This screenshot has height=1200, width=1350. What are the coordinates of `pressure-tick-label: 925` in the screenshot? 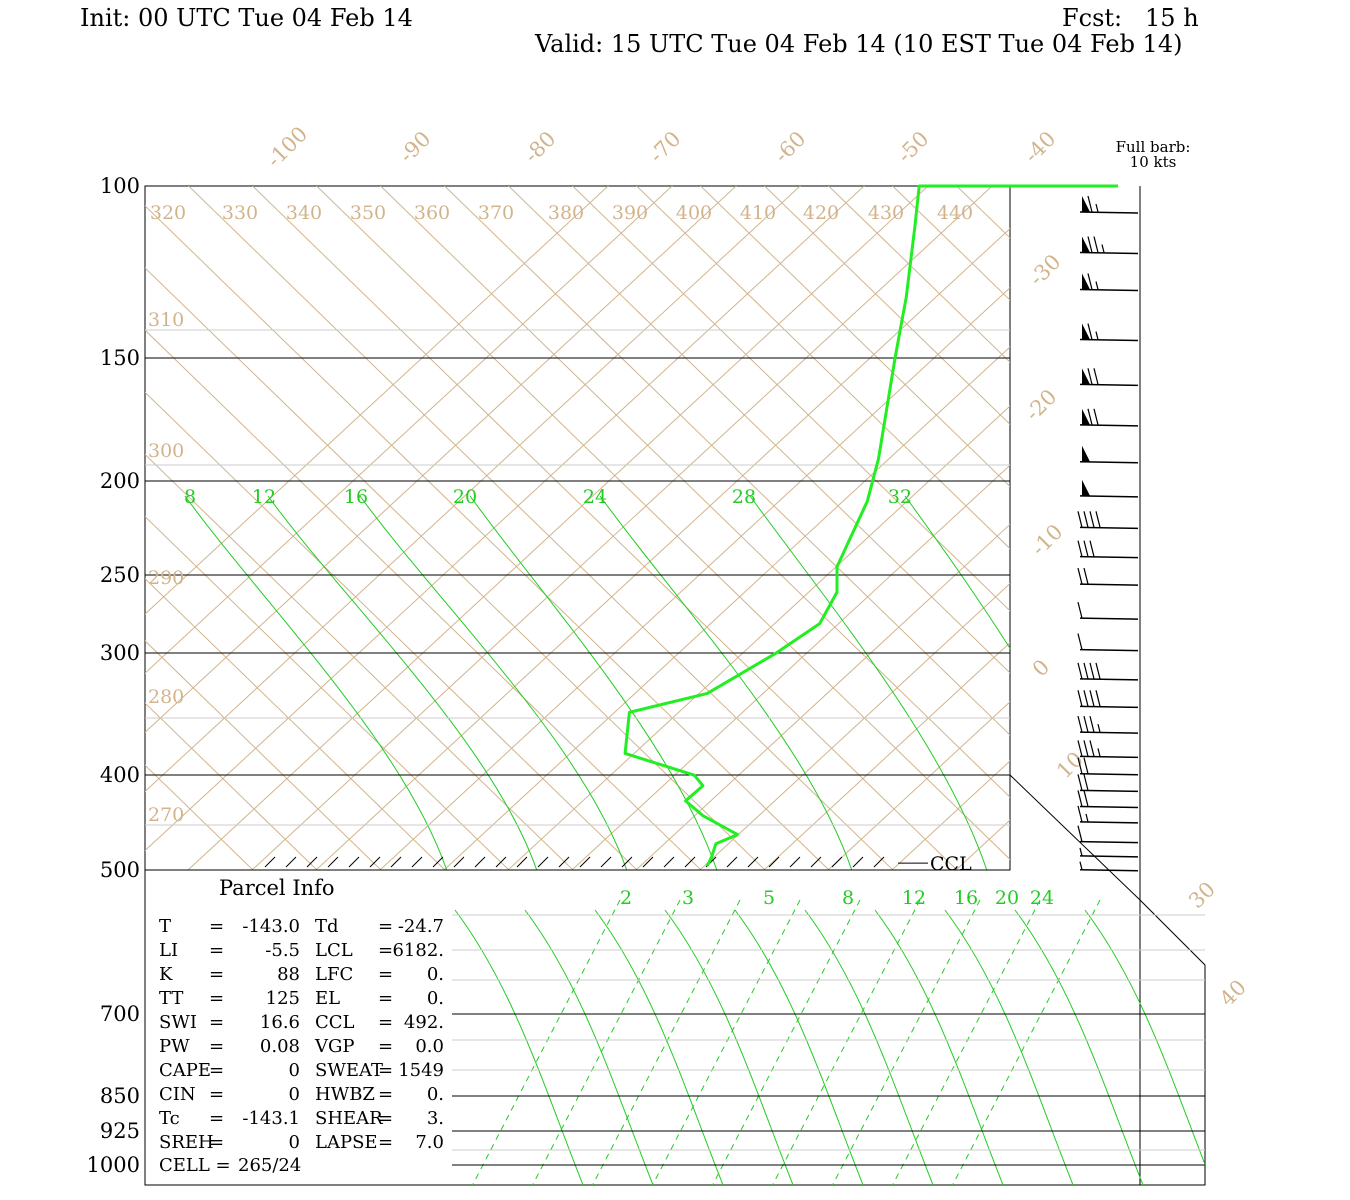 It's located at (120, 1131).